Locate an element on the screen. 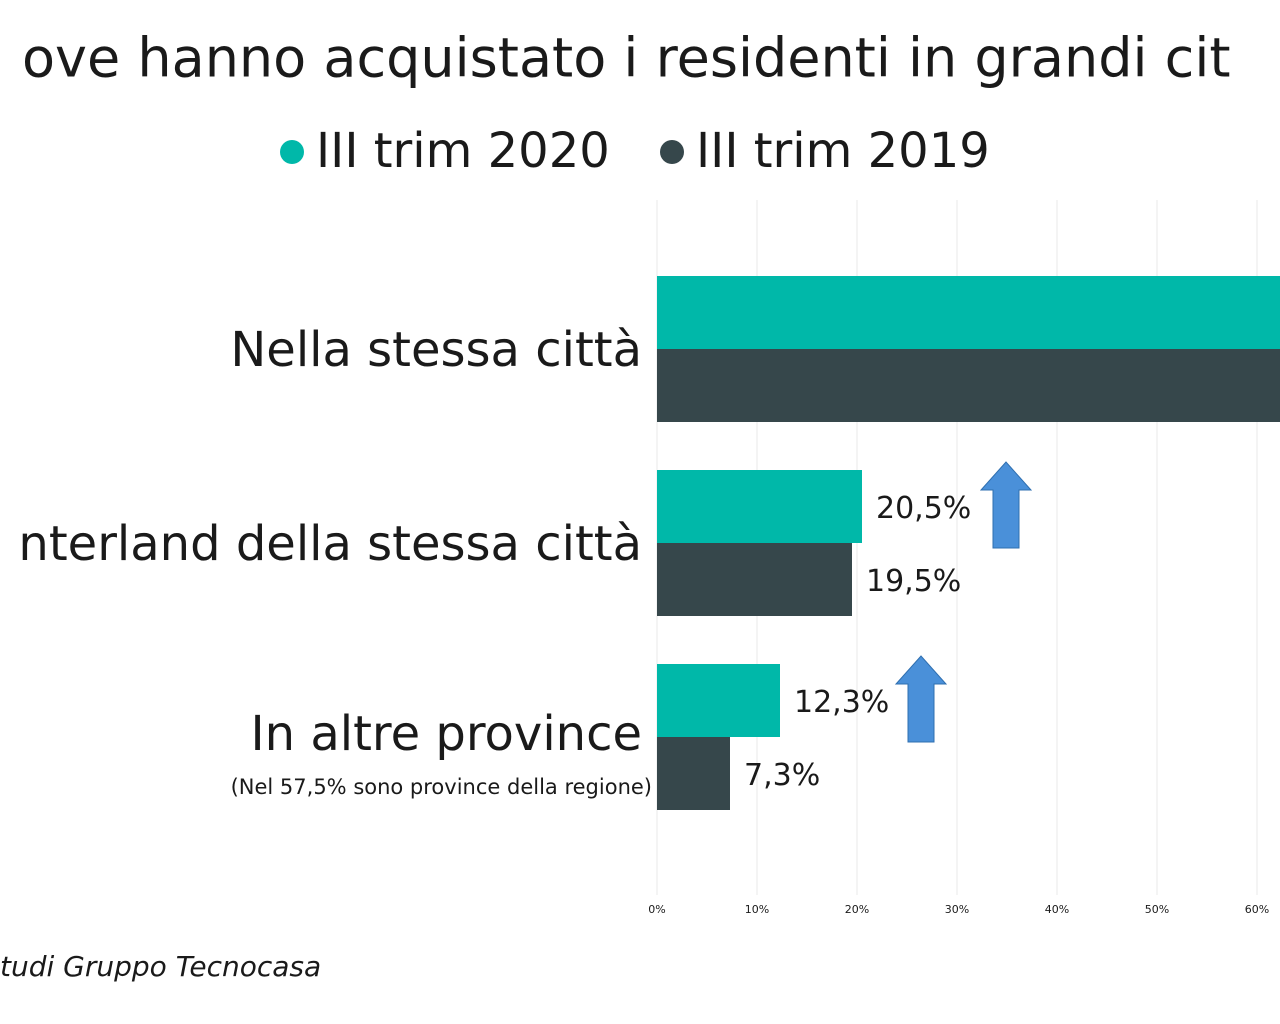 Image resolution: width=1280 pixels, height=1024 pixels. x-tick-label: 20% is located at coordinates (857, 909).